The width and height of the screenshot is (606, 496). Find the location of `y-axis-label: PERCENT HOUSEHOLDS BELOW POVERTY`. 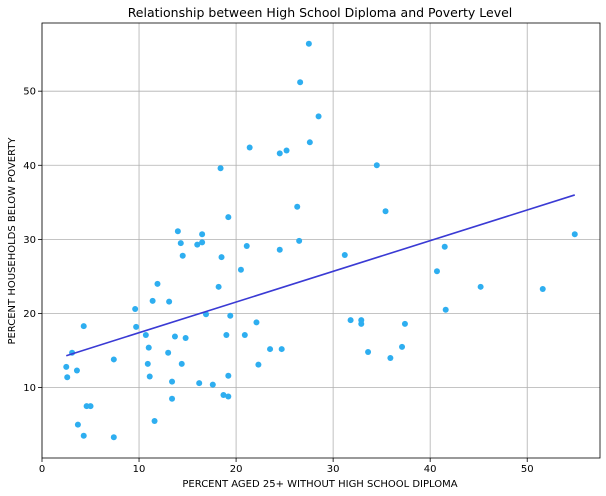

y-axis-label: PERCENT HOUSEHOLDS BELOW POVERTY is located at coordinates (12, 241).